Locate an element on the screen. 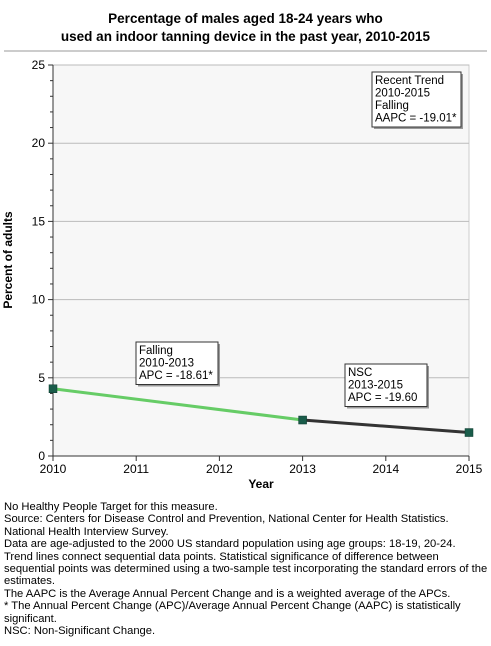  trend-label-text: Recent Trend is located at coordinates (409, 81).